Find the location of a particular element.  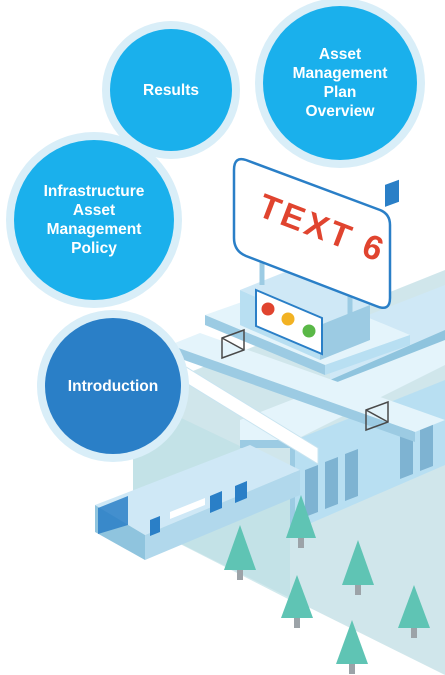

infrastructure-asset-management-policy-bubble: Infrastructure Asset Management Policy is located at coordinates (94, 220).